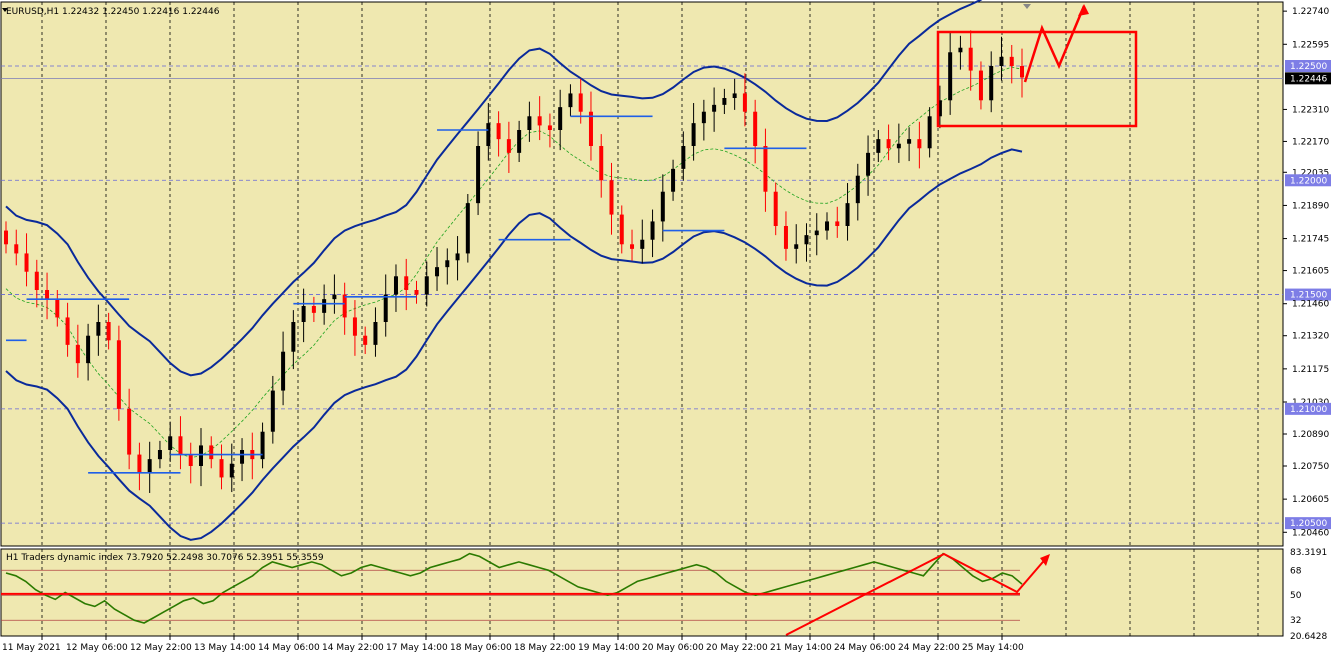 The height and width of the screenshot is (661, 1333). What do you see at coordinates (1310, 12) in the screenshot?
I see `price-tick-label: 1.22740` at bounding box center [1310, 12].